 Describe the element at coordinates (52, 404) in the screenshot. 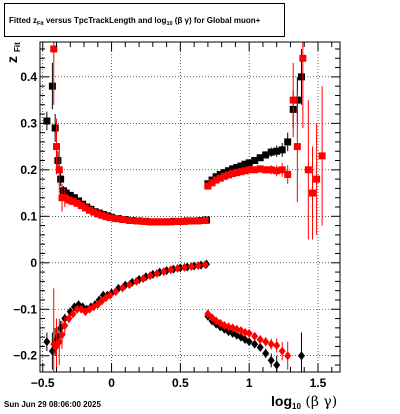

I see `datestamp: Sun Jun 29 08:06:00 2025` at that location.